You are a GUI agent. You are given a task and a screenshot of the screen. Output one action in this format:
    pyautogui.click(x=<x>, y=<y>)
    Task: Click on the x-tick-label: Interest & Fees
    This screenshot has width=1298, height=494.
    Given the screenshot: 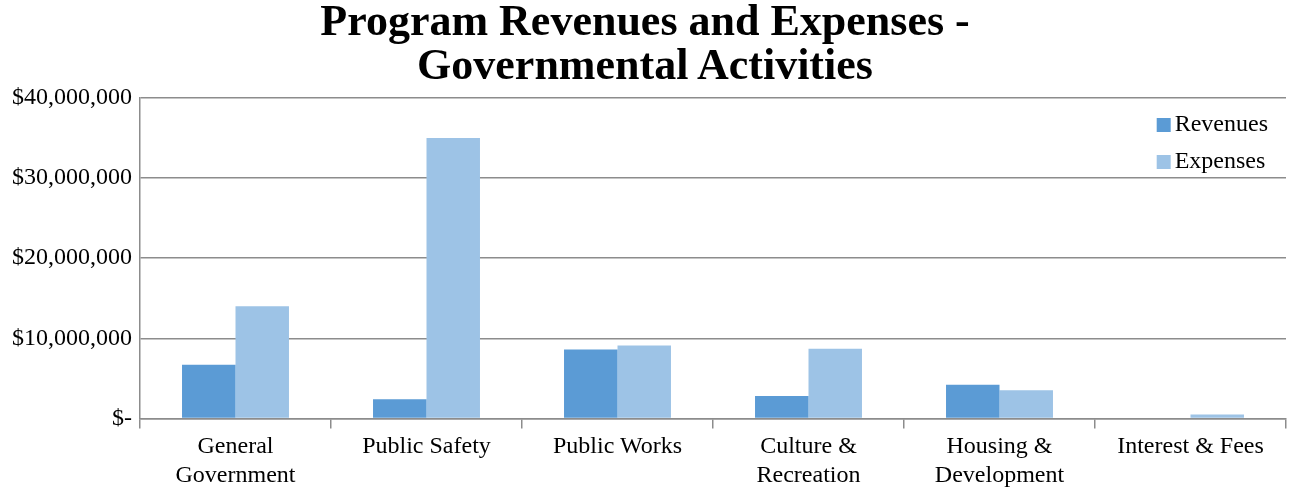 What is the action you would take?
    pyautogui.click(x=1190, y=445)
    